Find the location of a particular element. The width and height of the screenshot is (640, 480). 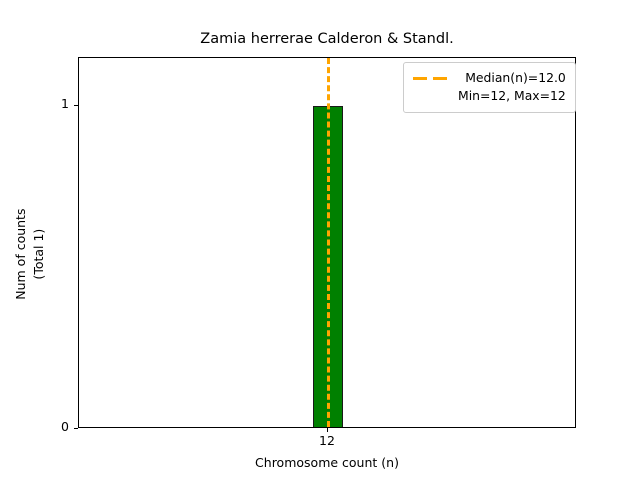

x-tick-label-12: 12 is located at coordinates (327, 440).